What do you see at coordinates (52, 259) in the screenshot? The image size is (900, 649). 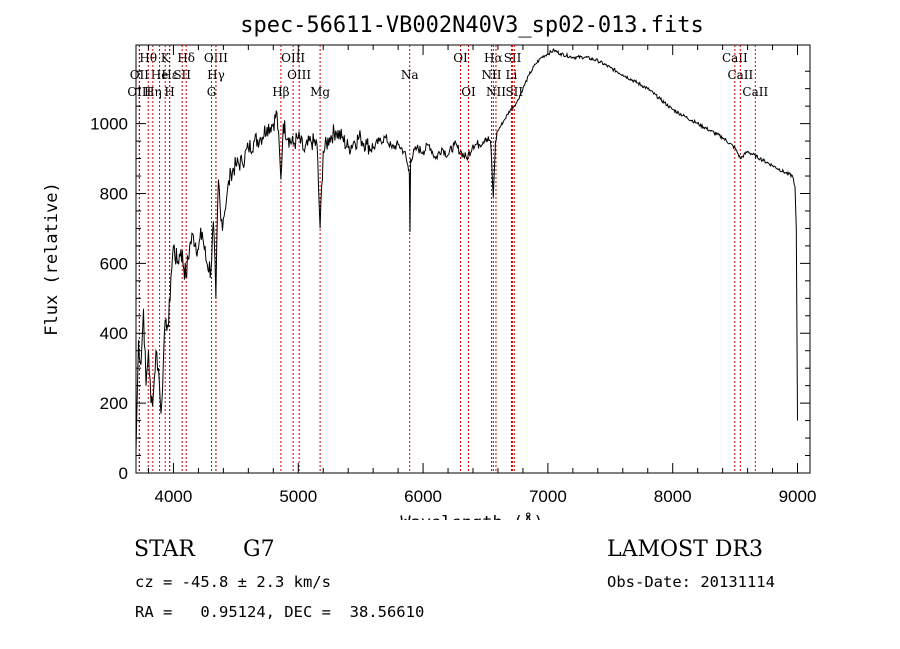 I see `y-axis-label: Flux (relative)` at bounding box center [52, 259].